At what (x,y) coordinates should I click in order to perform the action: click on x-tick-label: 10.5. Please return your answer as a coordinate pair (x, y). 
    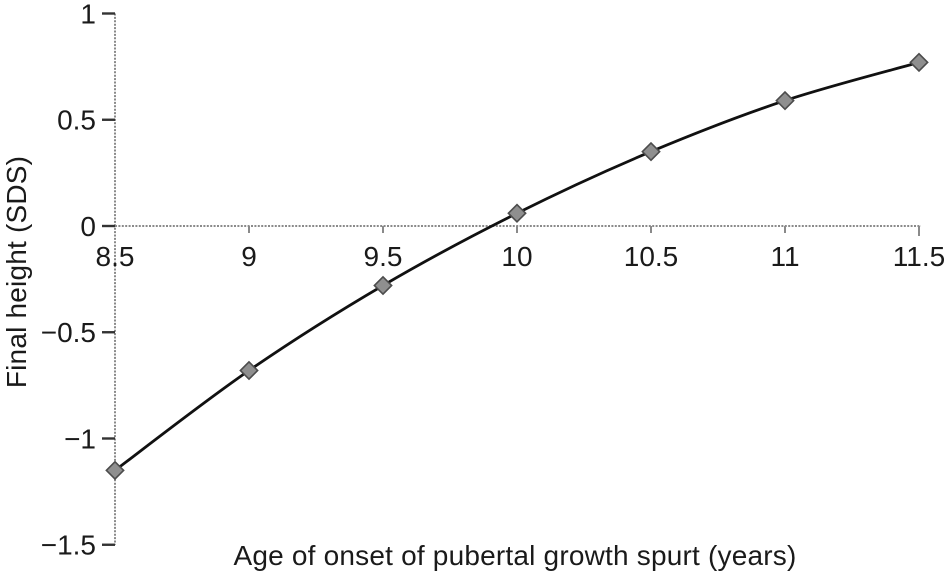
    Looking at the image, I should click on (651, 256).